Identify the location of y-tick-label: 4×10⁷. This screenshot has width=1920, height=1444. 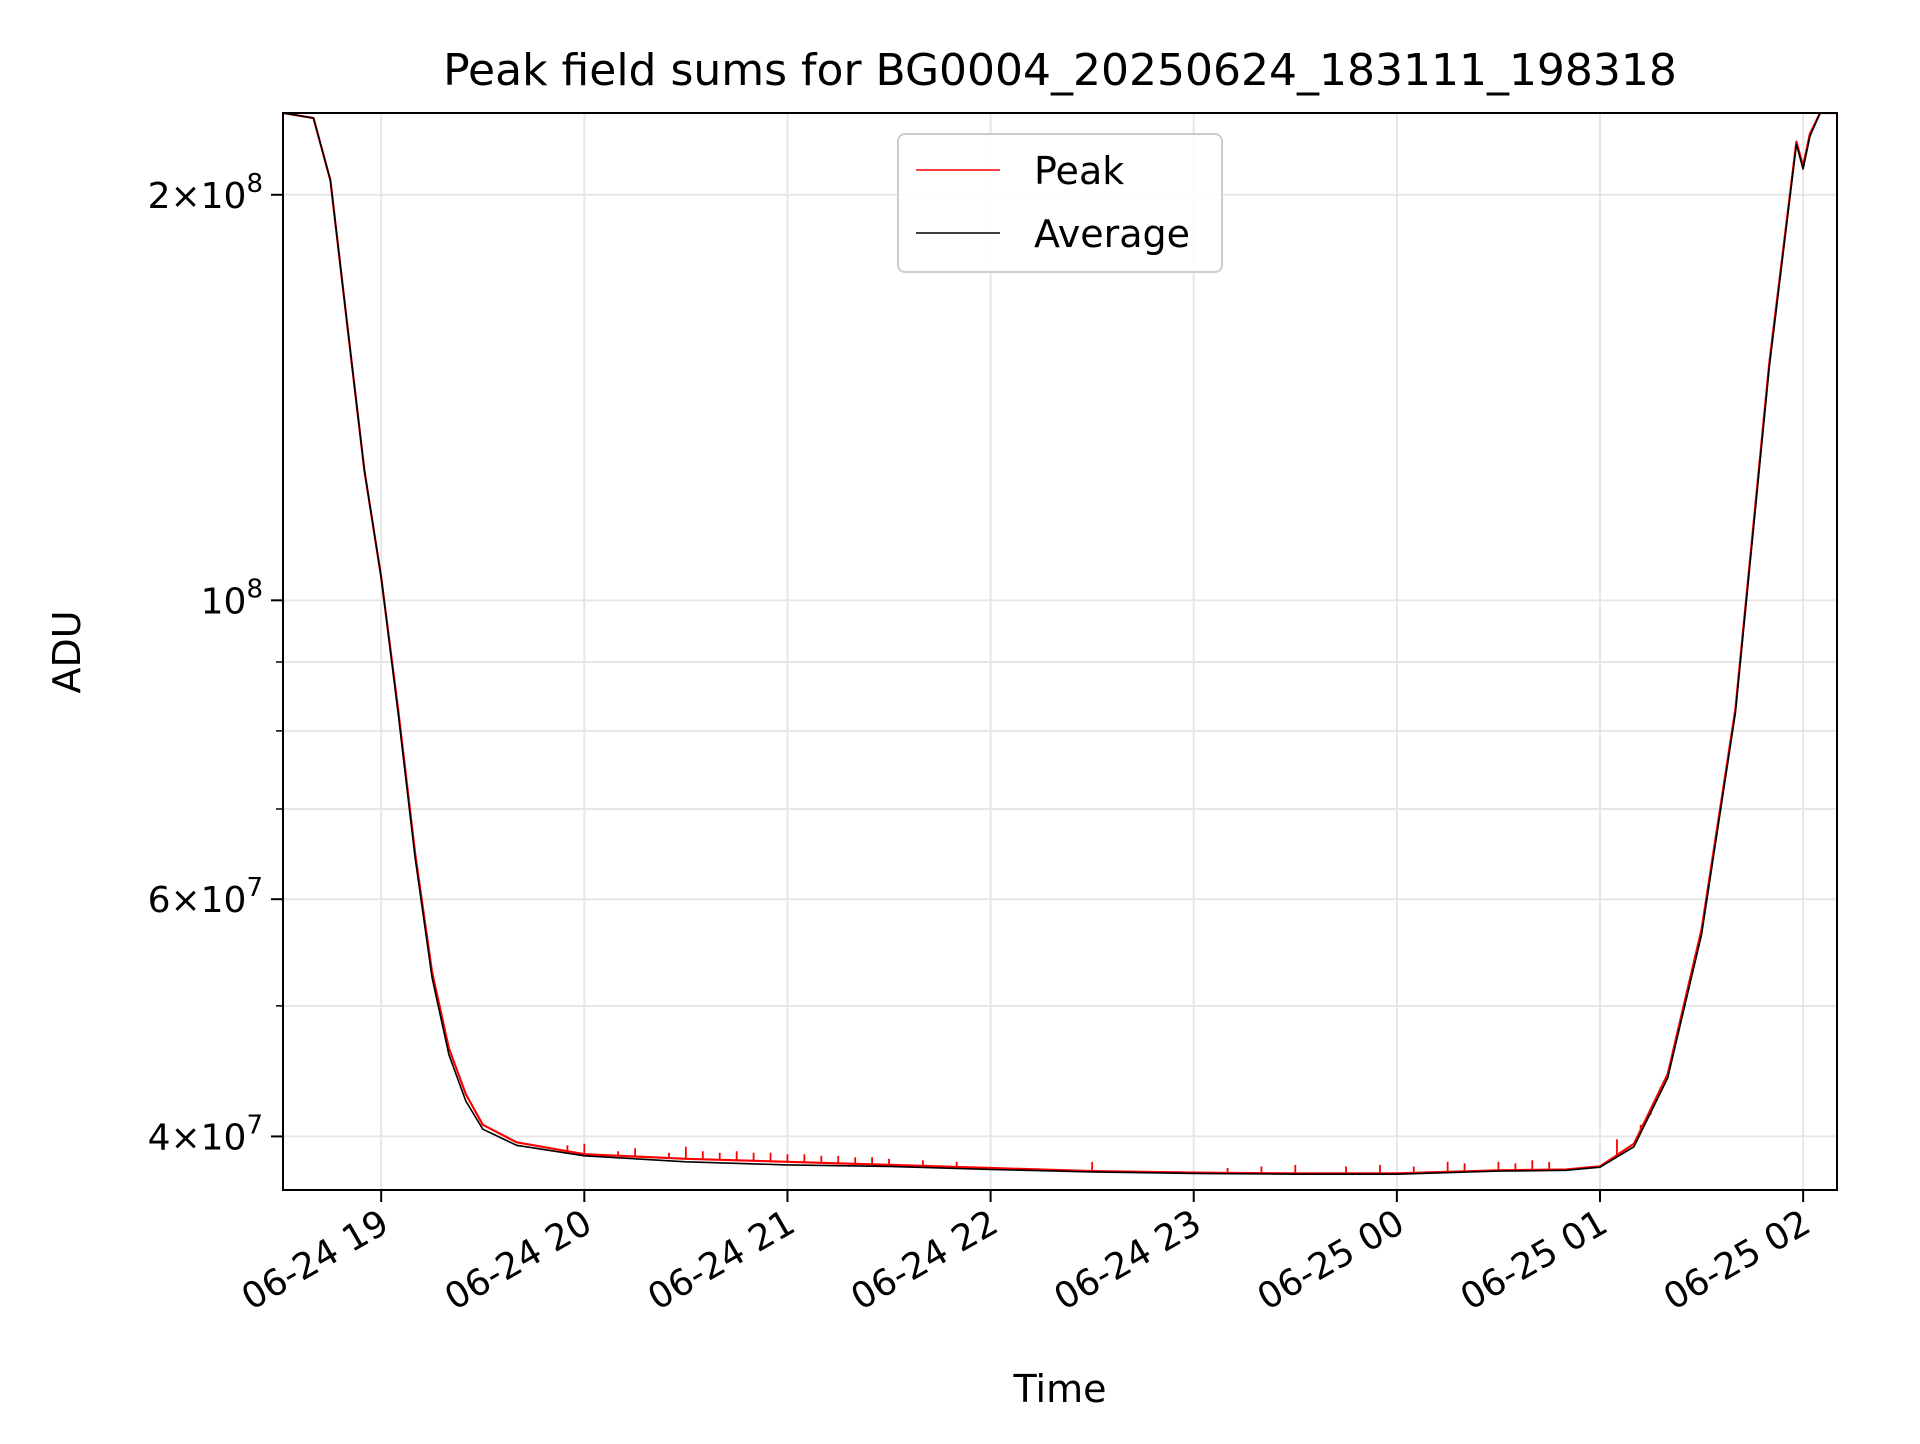
(205, 1134).